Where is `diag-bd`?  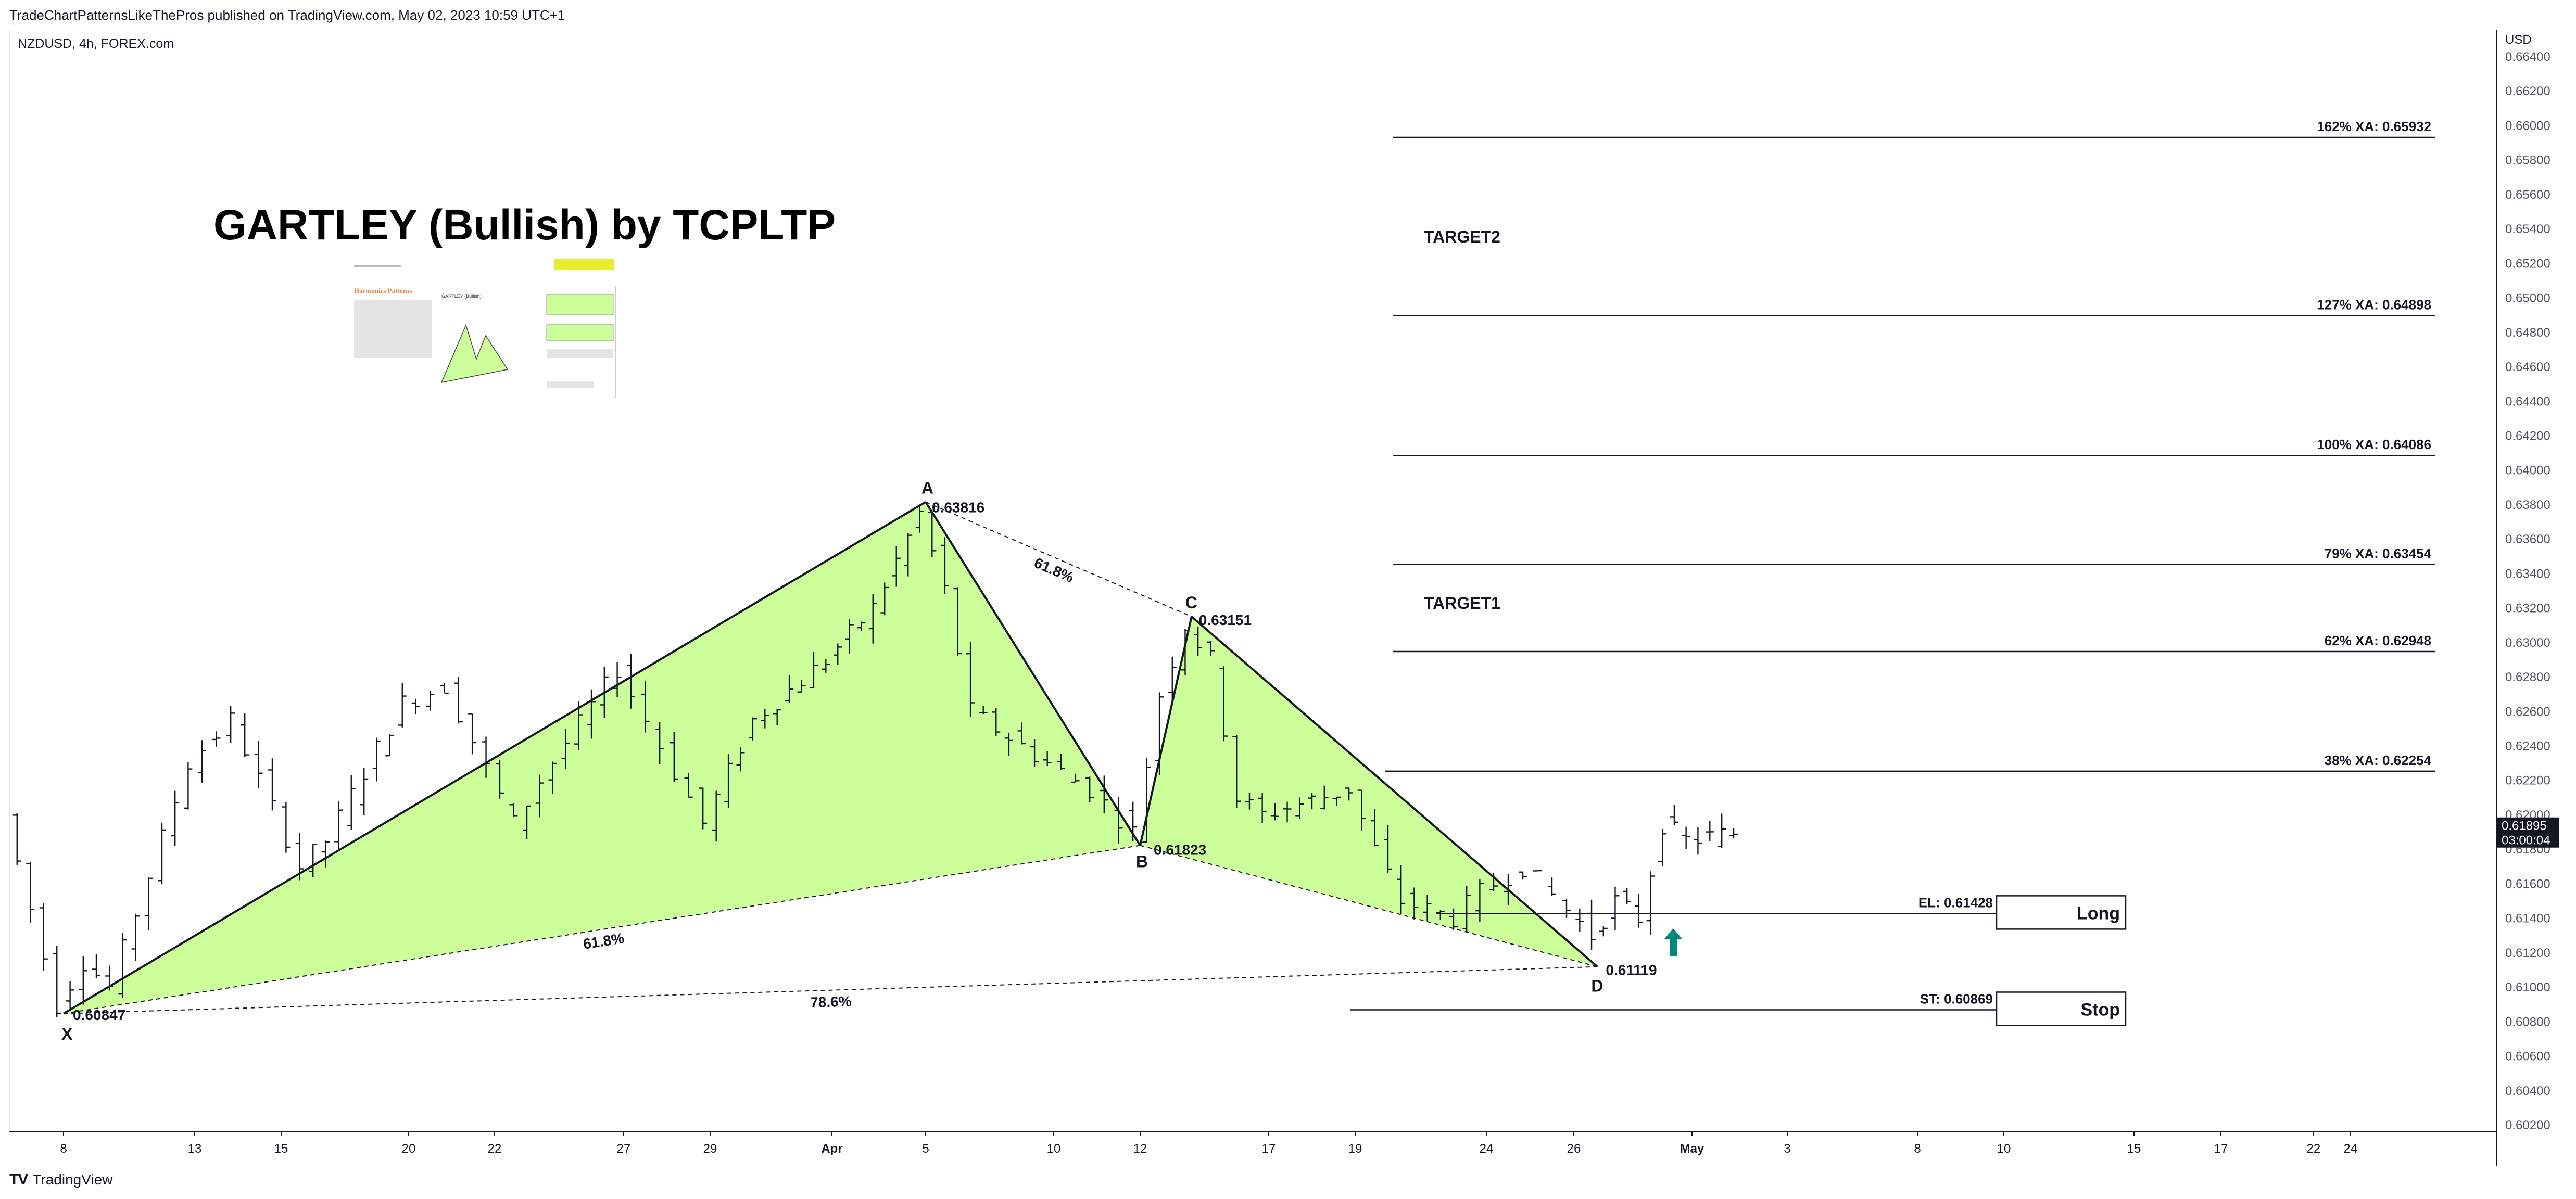 diag-bd is located at coordinates (1369, 906).